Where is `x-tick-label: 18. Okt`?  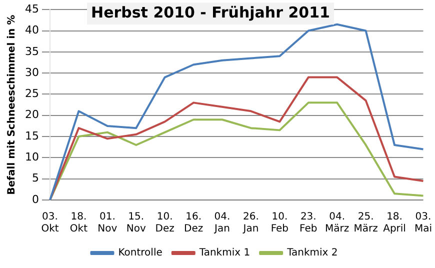
x-tick-label: 18. Okt is located at coordinates (79, 223).